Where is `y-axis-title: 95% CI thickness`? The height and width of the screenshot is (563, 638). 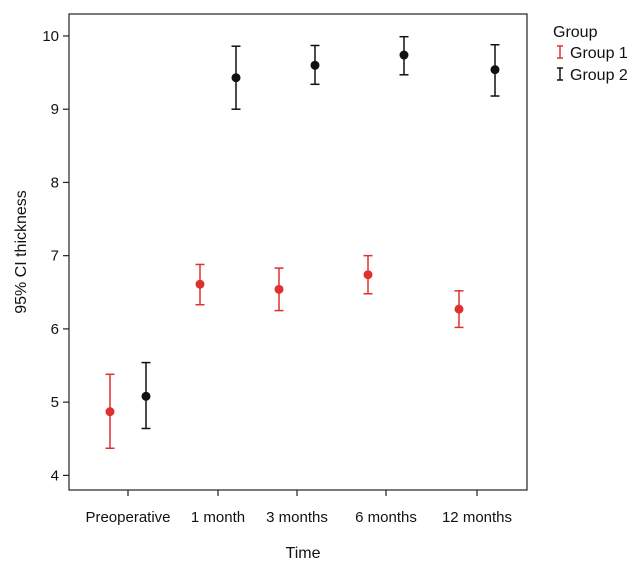 y-axis-title: 95% CI thickness is located at coordinates (21, 252).